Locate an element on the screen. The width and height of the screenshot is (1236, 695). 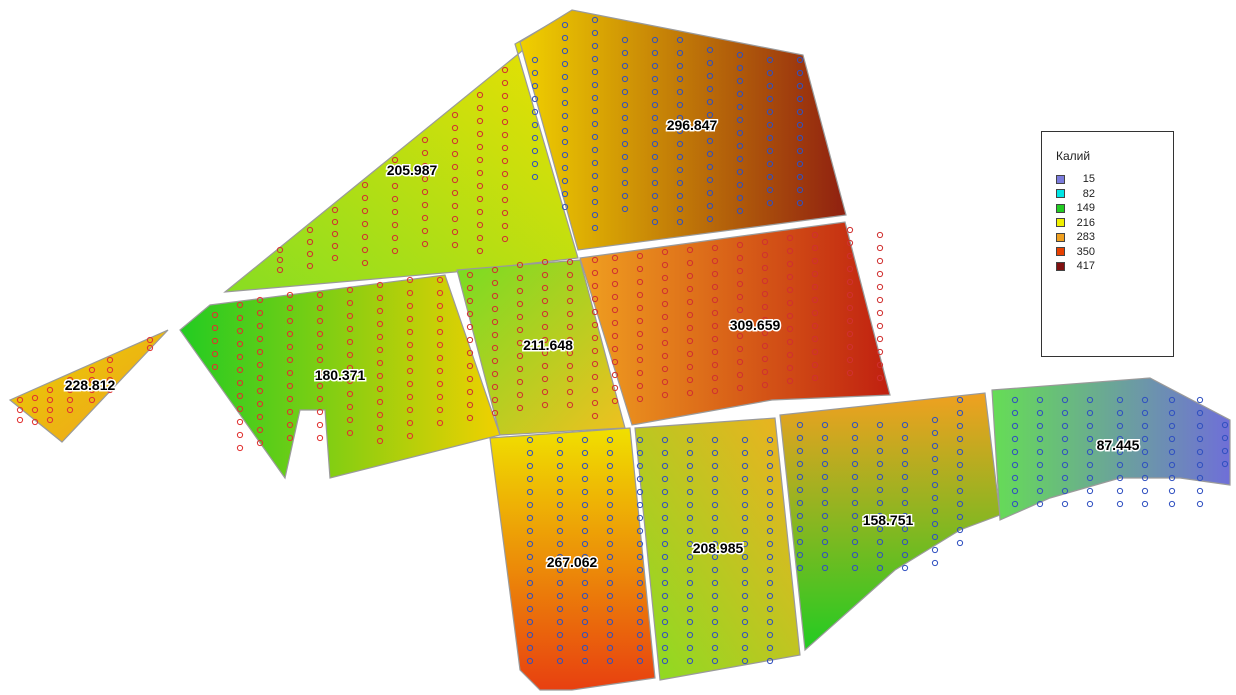
legend-value: 149 is located at coordinates (1085, 208).